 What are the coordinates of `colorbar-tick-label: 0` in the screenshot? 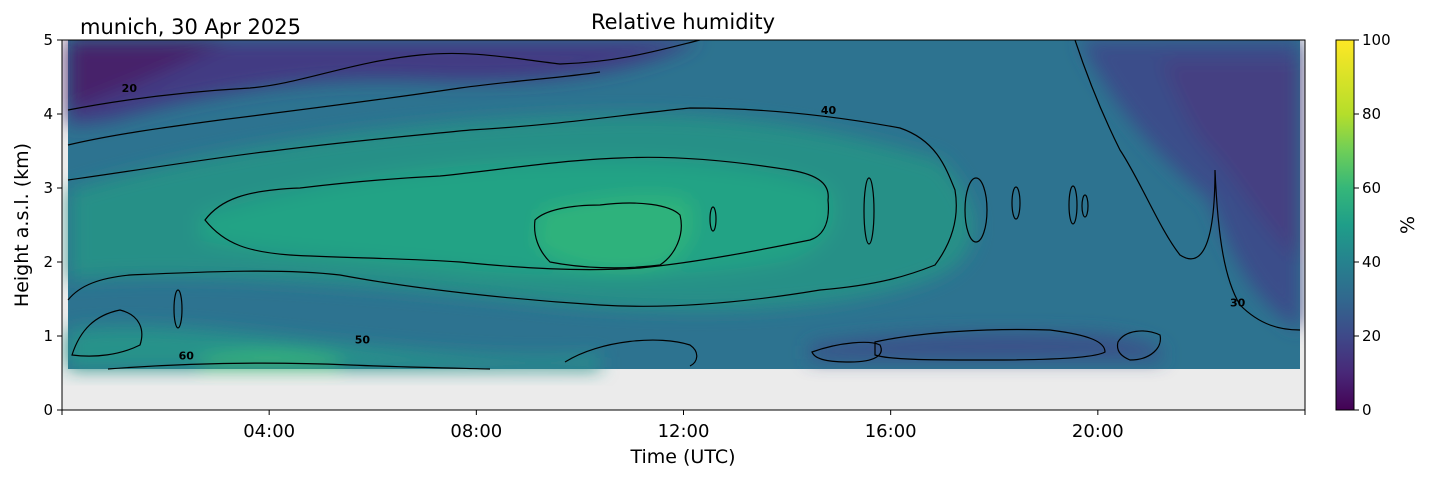 It's located at (1367, 410).